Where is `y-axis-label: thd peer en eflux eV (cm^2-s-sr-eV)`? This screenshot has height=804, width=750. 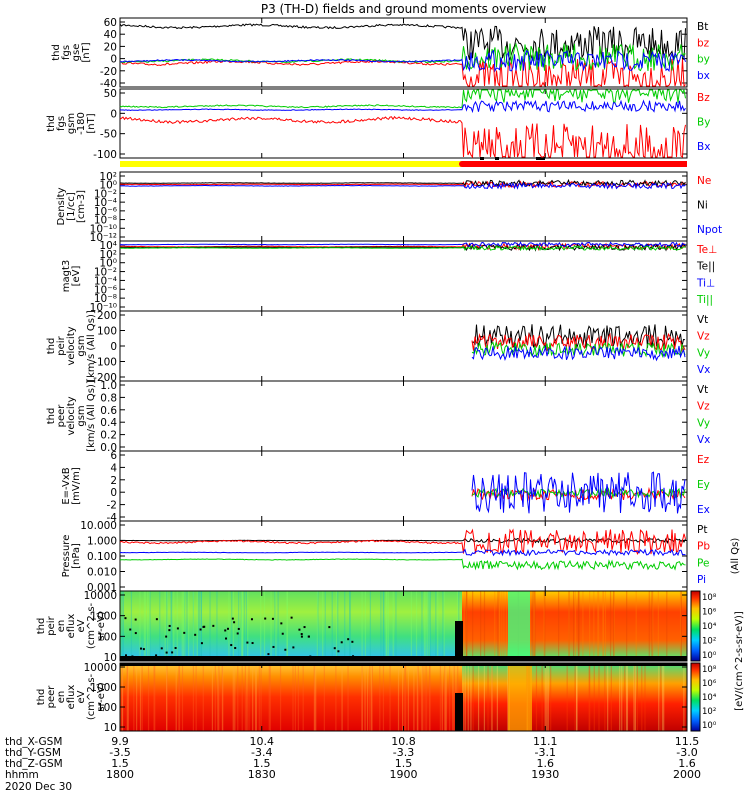
y-axis-label: thd peer en eflux eV (cm^2-s-sr-eV) is located at coordinates (71, 696).